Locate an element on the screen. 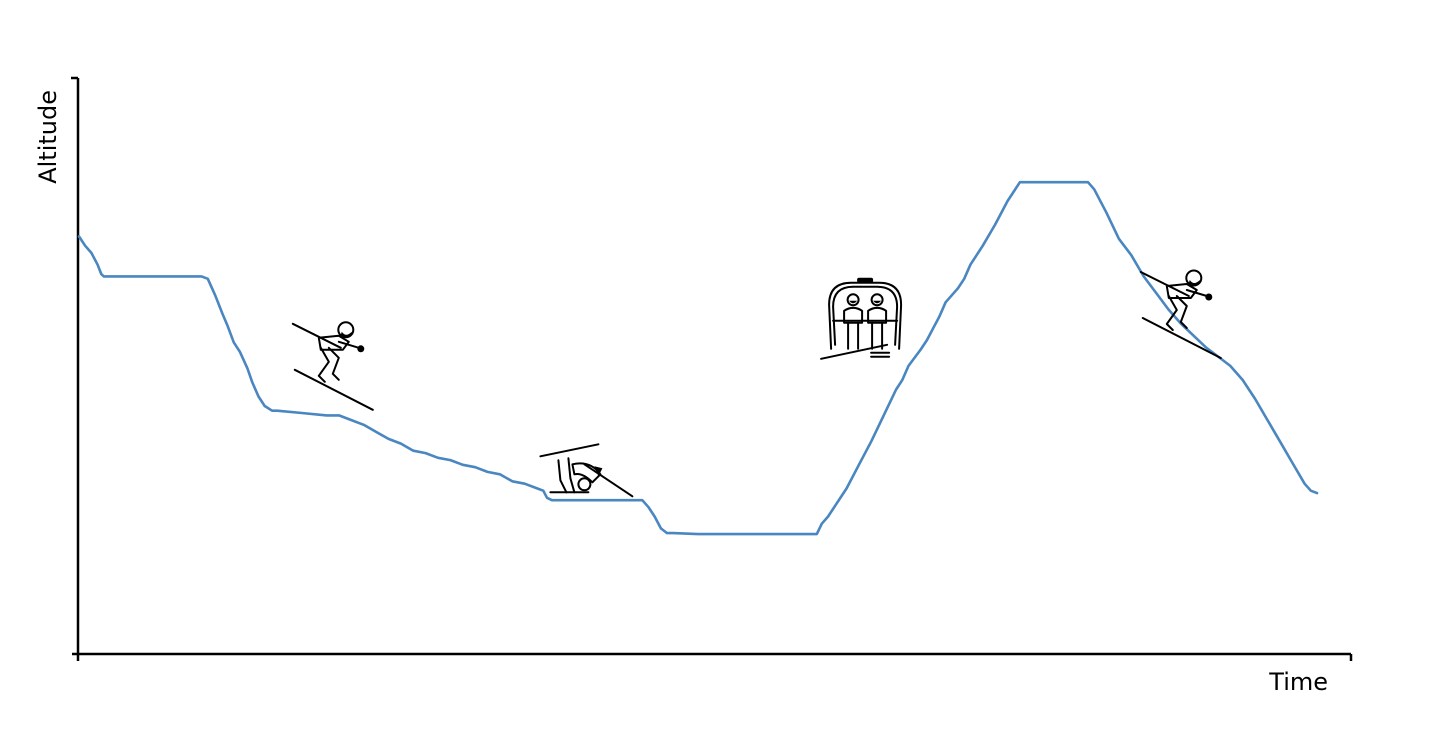 The image size is (1429, 730). x-axis-label: Time is located at coordinates (1298, 682).